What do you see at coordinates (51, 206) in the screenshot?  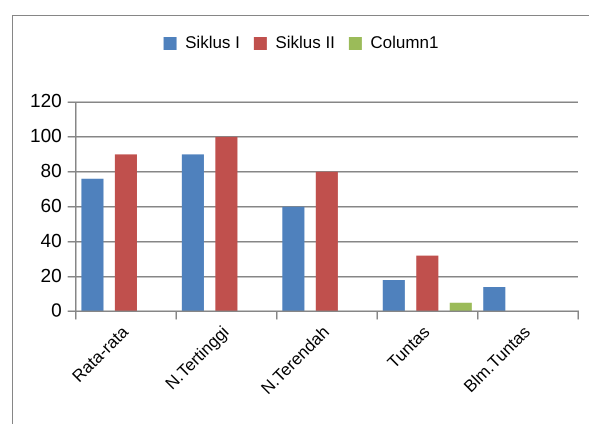 I see `y-tick-label: 60` at bounding box center [51, 206].